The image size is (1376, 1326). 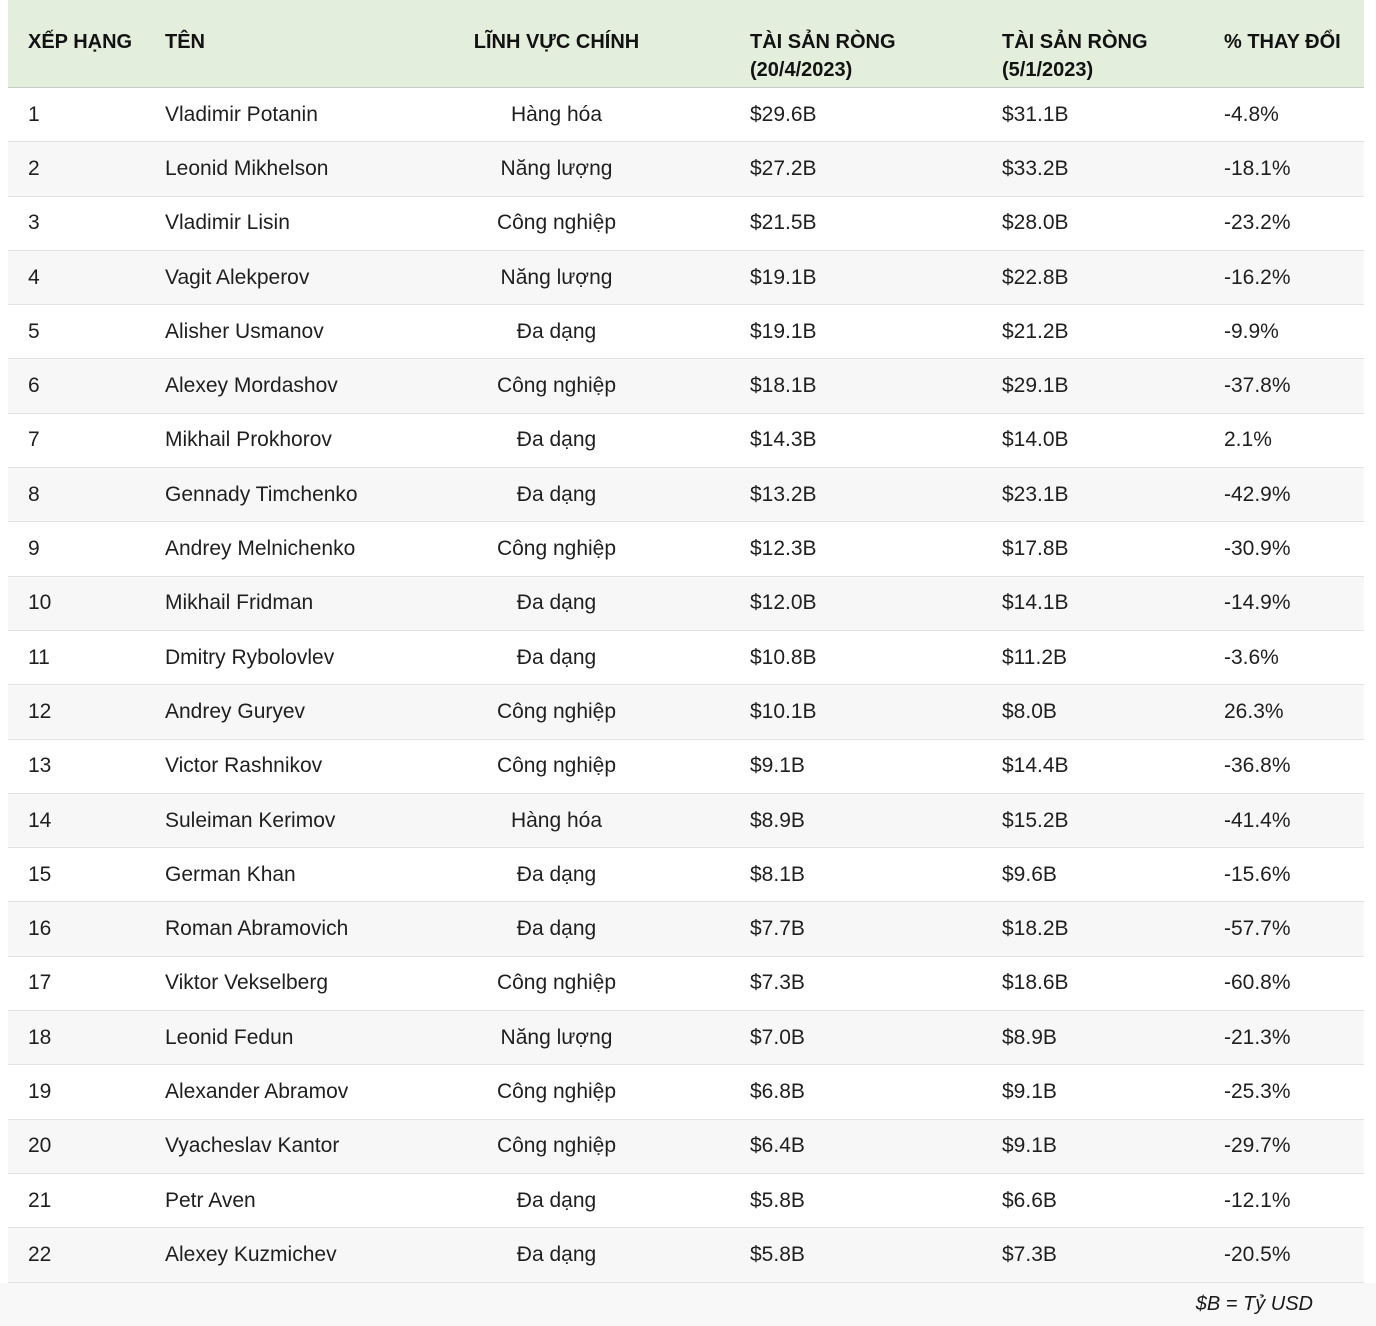 I want to click on networth-apr-cell: $5.8B, so click(x=777, y=1200).